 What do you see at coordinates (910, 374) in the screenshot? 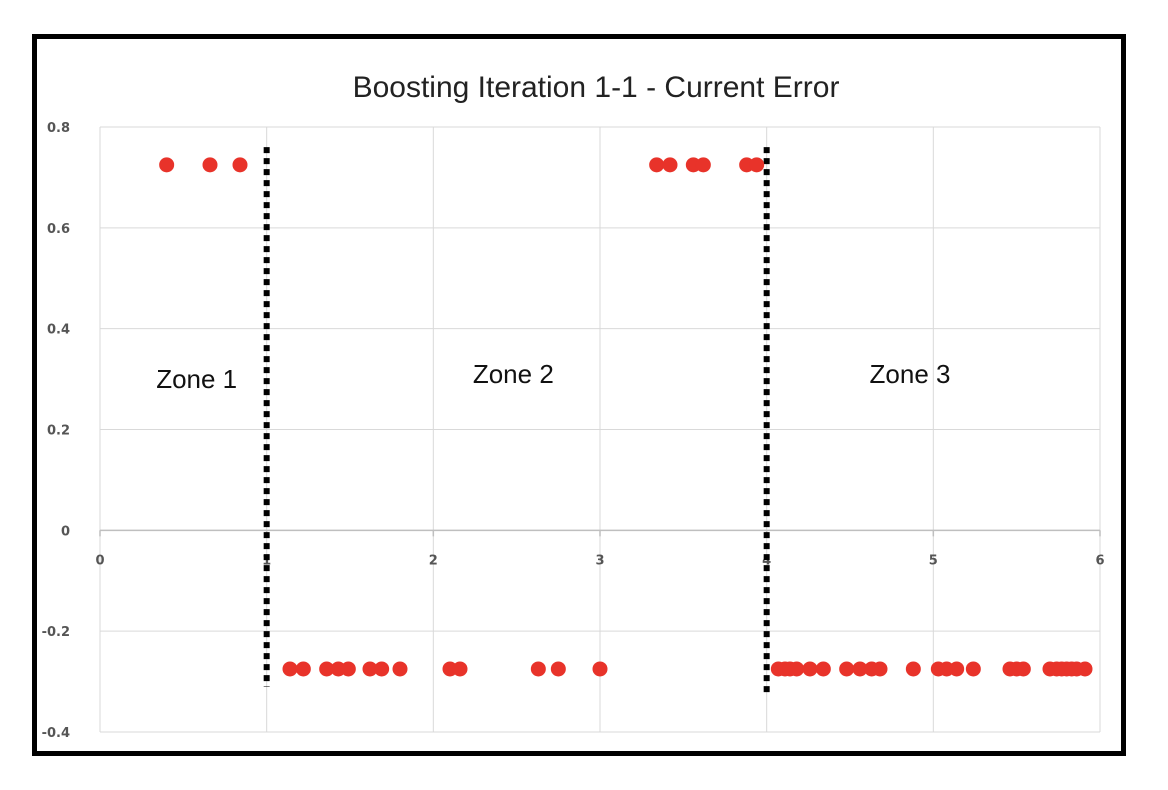
I see `zone-label: Zone 3` at bounding box center [910, 374].